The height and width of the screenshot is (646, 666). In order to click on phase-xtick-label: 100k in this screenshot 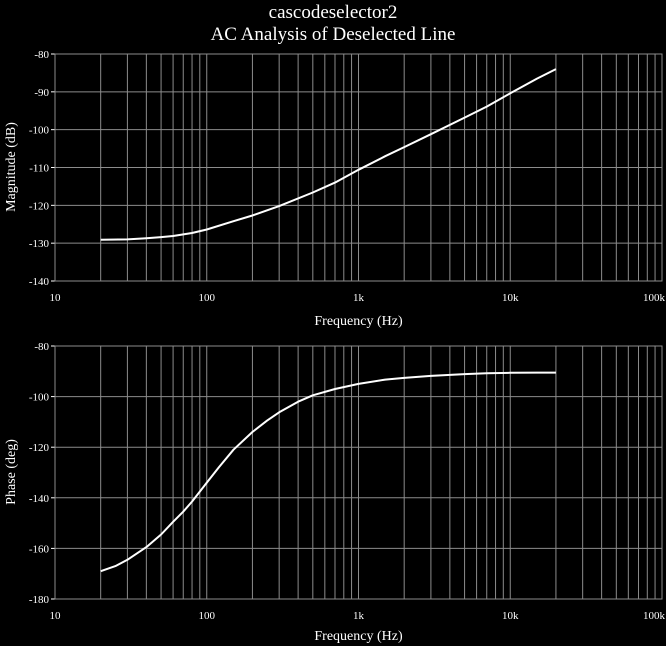, I will do `click(654, 616)`.